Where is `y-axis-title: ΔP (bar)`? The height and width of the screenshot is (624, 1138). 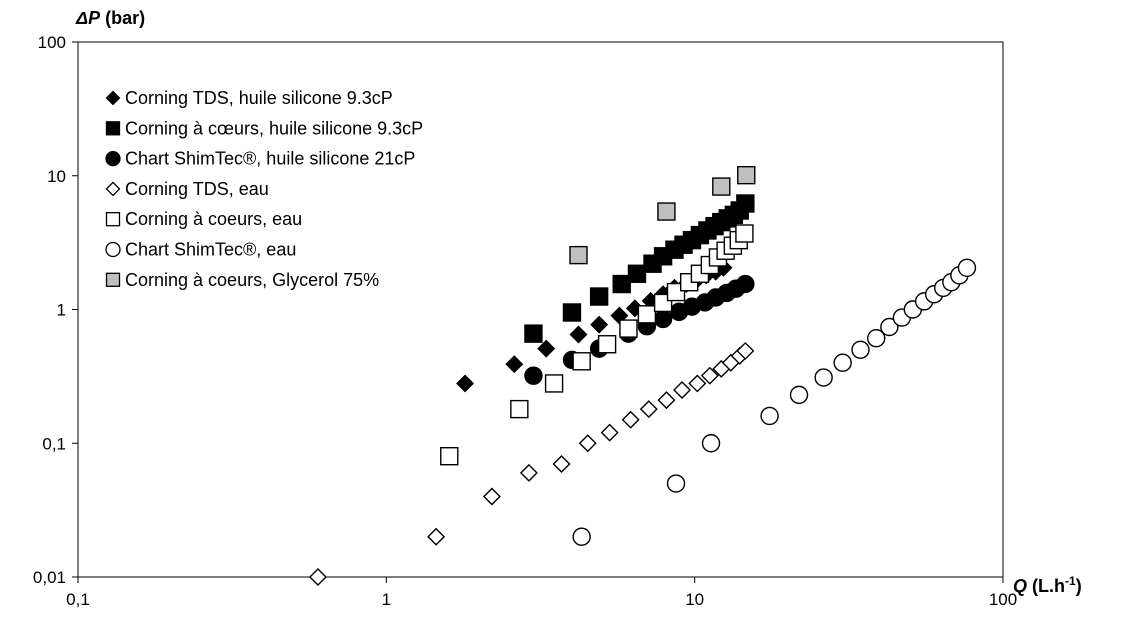 y-axis-title: ΔP (bar) is located at coordinates (110, 18).